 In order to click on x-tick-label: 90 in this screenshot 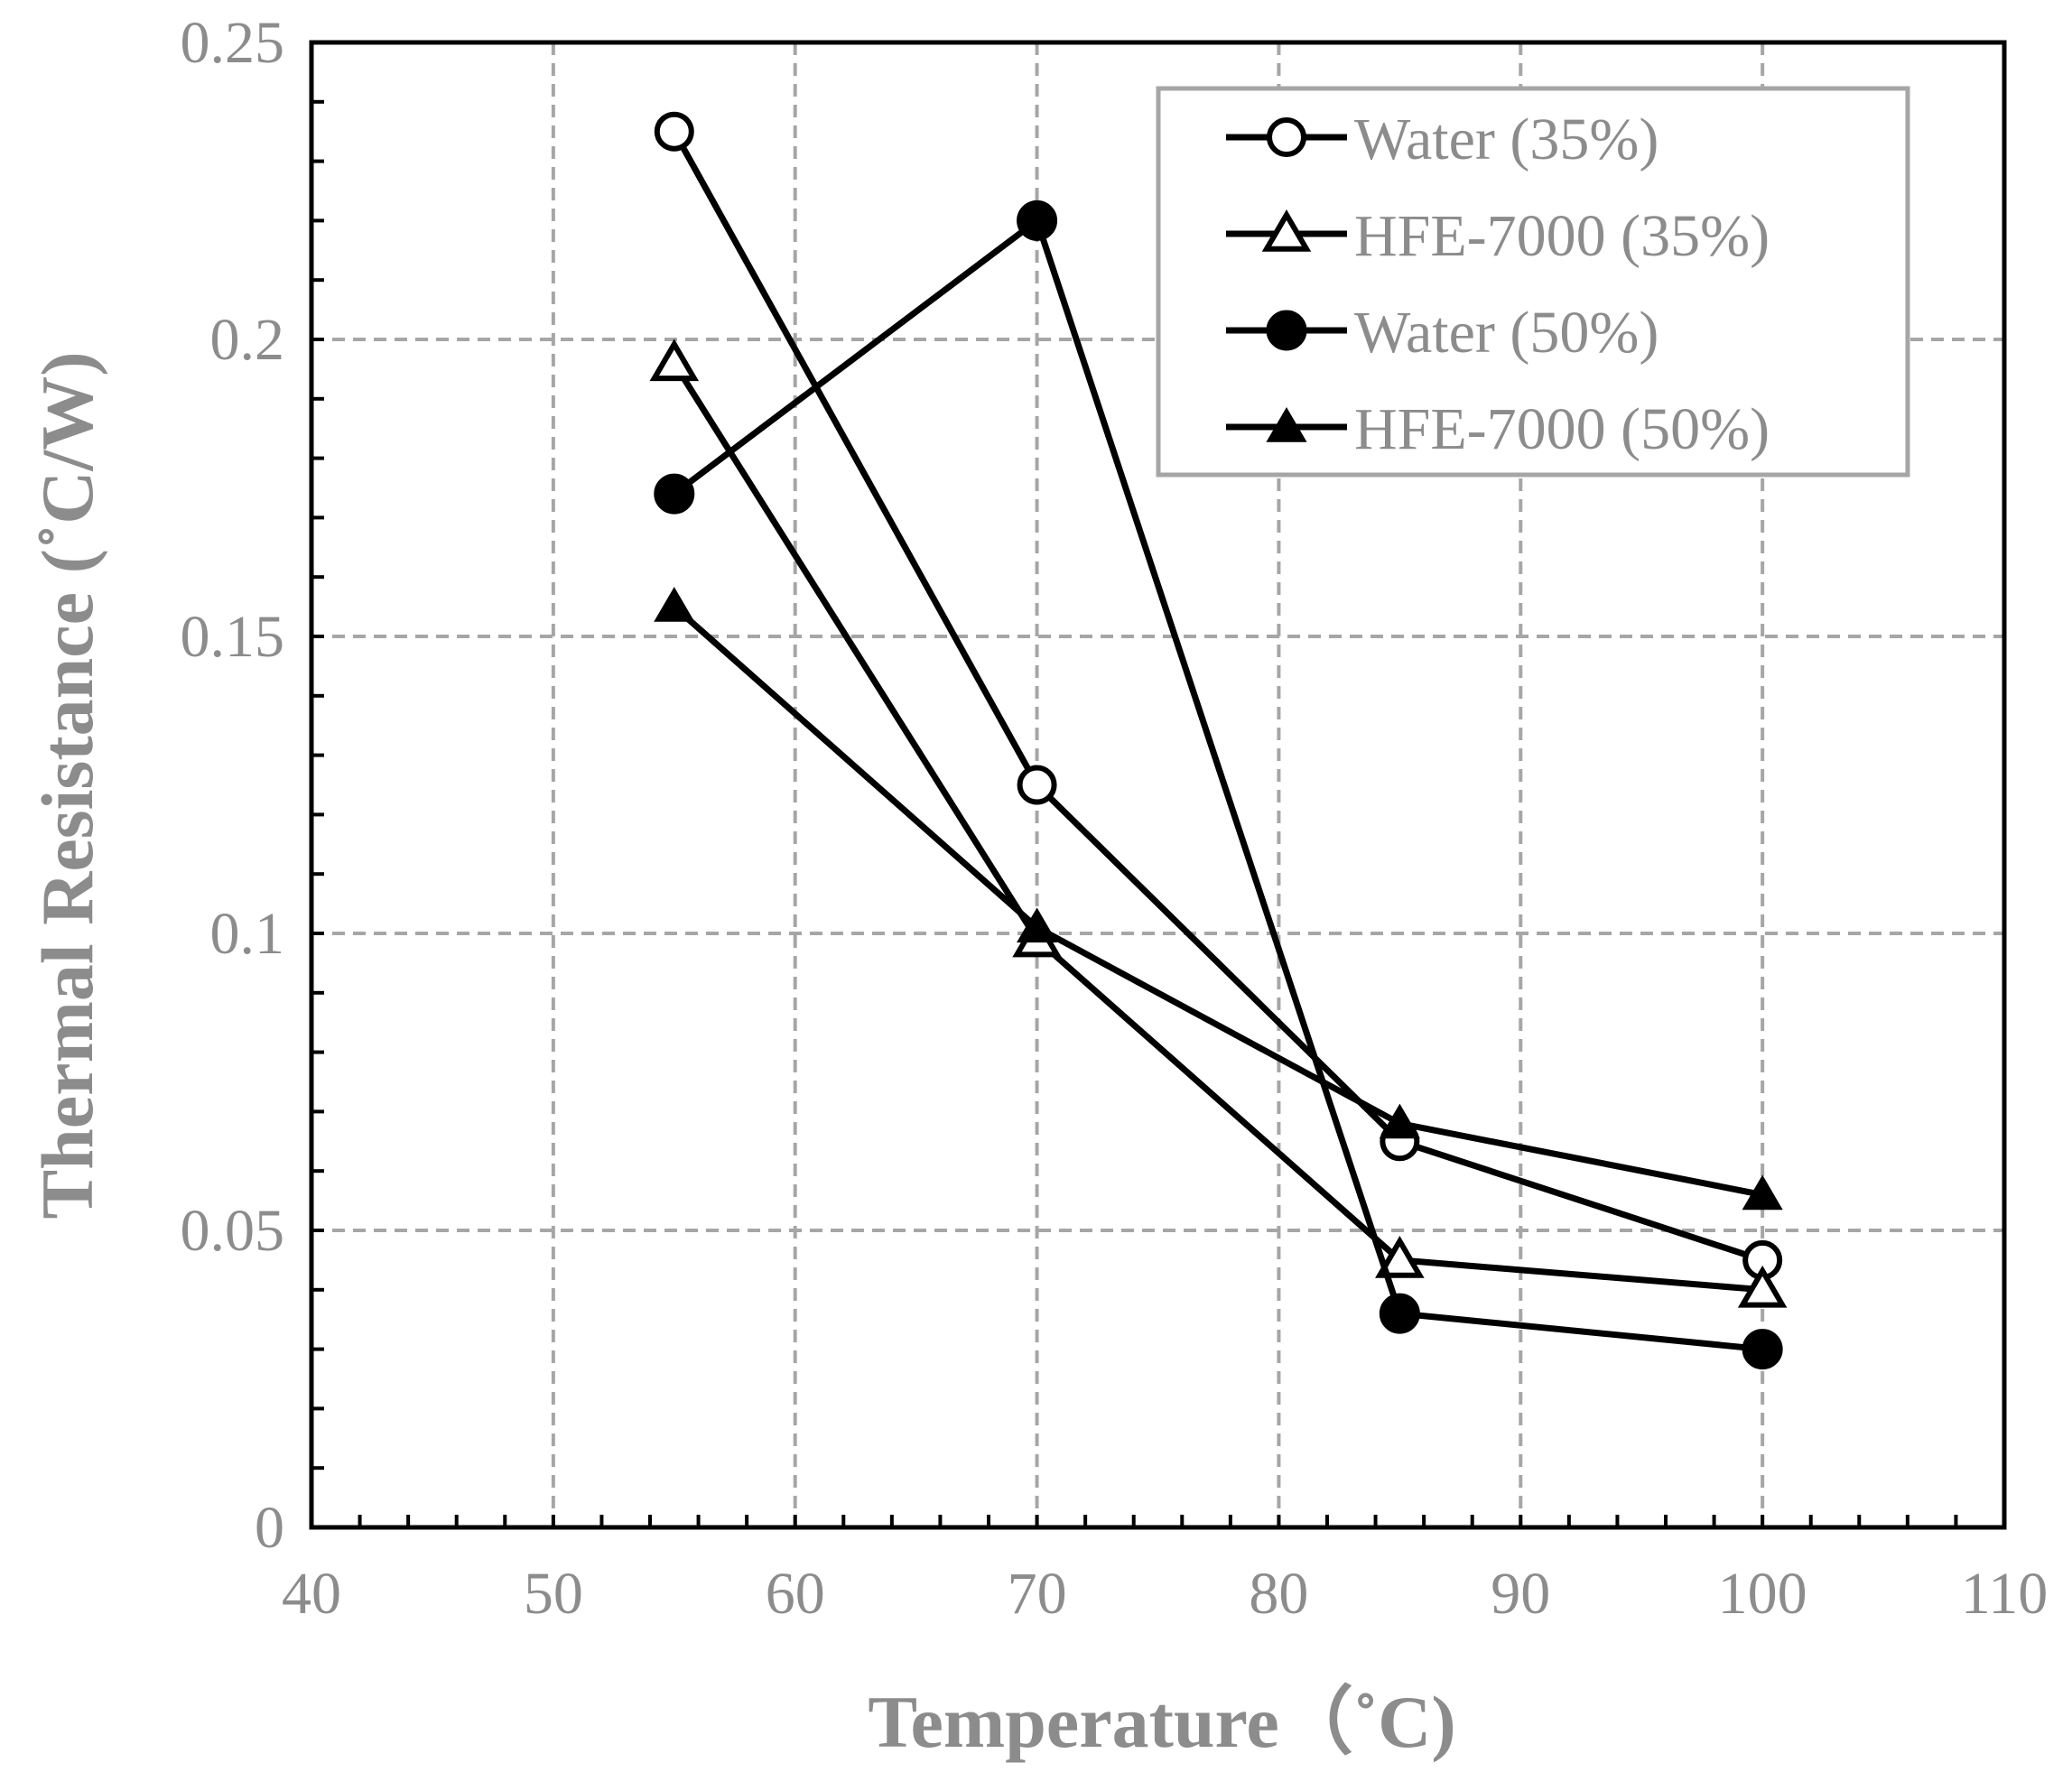, I will do `click(1520, 1594)`.